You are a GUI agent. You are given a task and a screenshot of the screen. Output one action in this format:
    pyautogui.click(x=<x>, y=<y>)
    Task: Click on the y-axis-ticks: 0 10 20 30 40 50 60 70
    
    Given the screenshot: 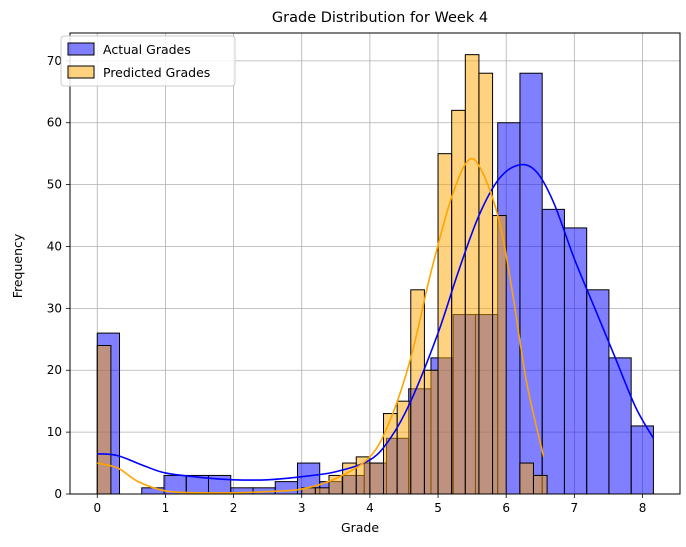 What is the action you would take?
    pyautogui.click(x=58, y=277)
    